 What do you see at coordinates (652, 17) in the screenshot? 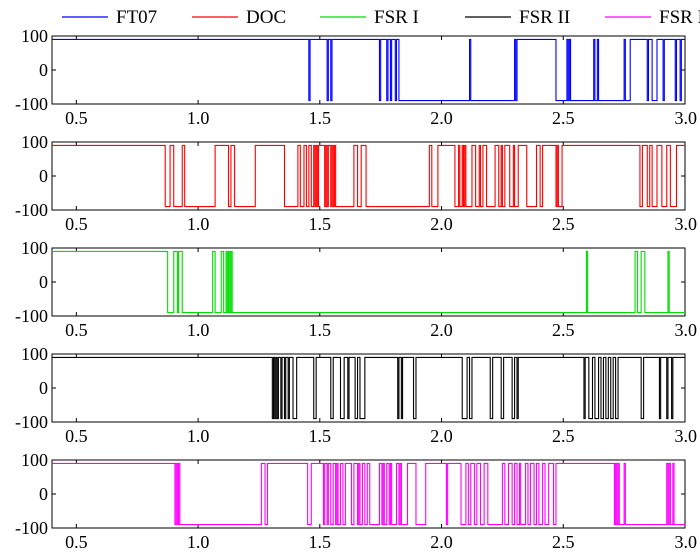
I see `legend-item-fsr-iii: FSR III` at bounding box center [652, 17].